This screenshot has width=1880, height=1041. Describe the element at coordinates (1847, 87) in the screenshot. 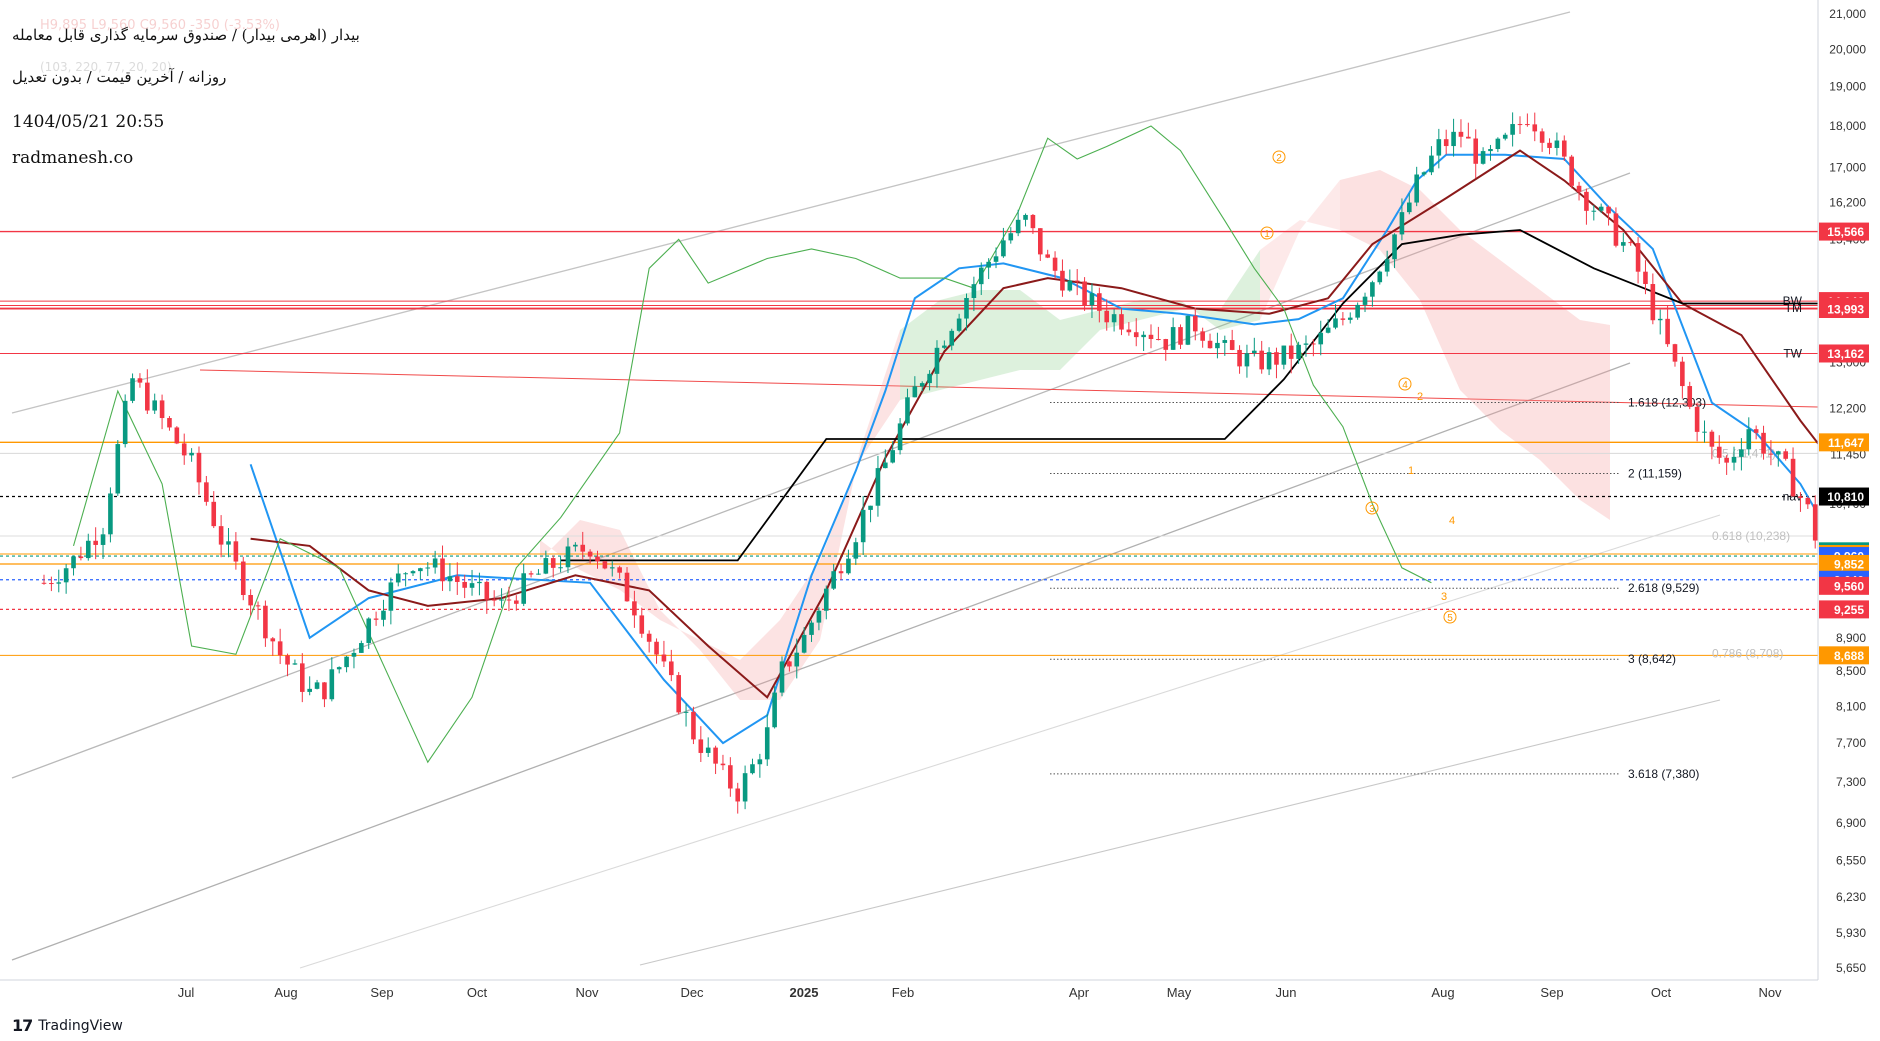

I see `price-tick: 19,000` at that location.